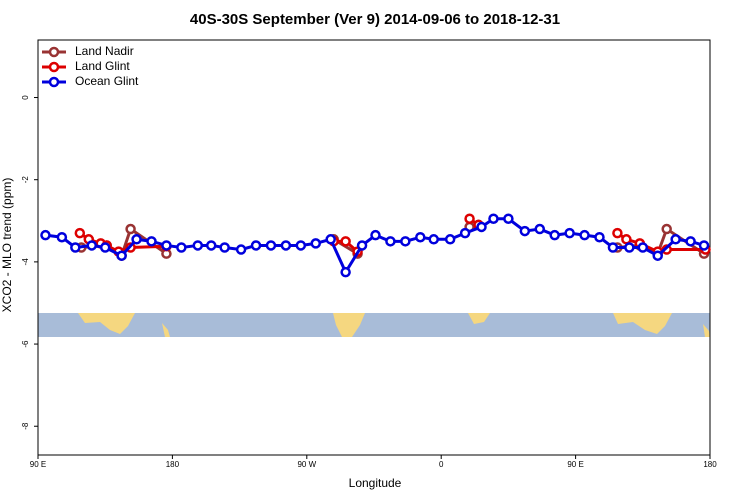 The width and height of the screenshot is (750, 500). Describe the element at coordinates (25, 262) in the screenshot. I see `y-tick-label: -4` at that location.